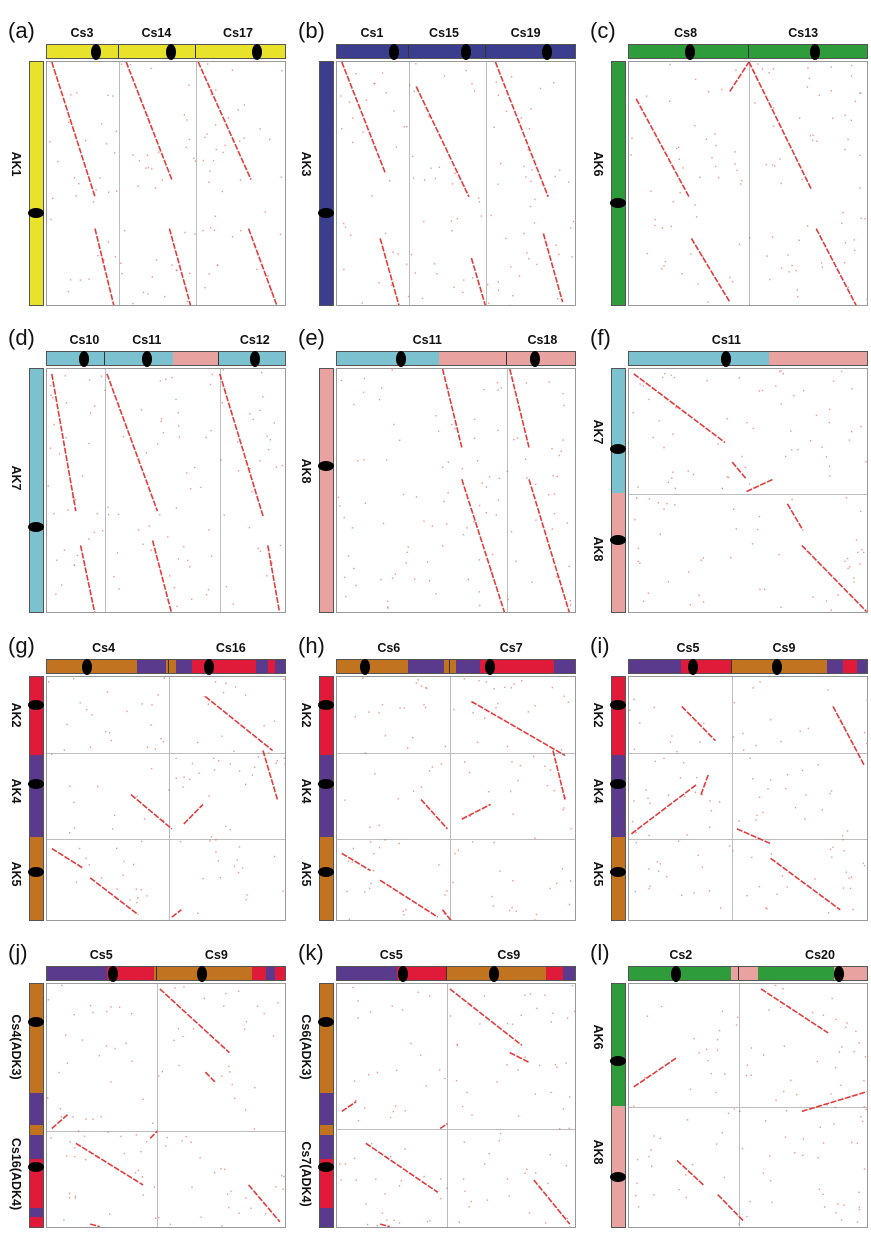  Describe the element at coordinates (485, 51) in the screenshot. I see `chromosome-boundary` at that location.